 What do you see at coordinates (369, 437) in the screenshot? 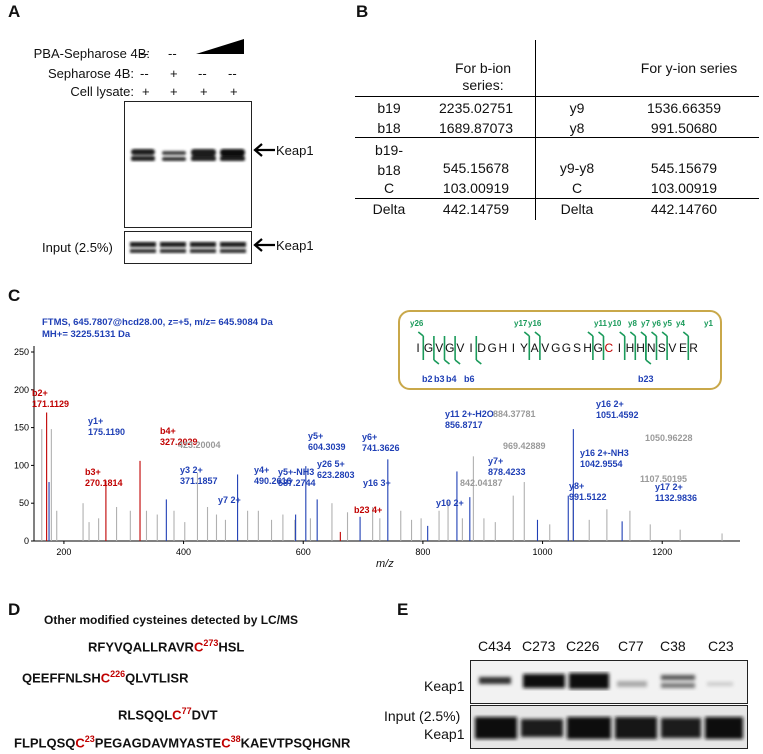
I see `peak-annotation-label: y6+` at bounding box center [369, 437].